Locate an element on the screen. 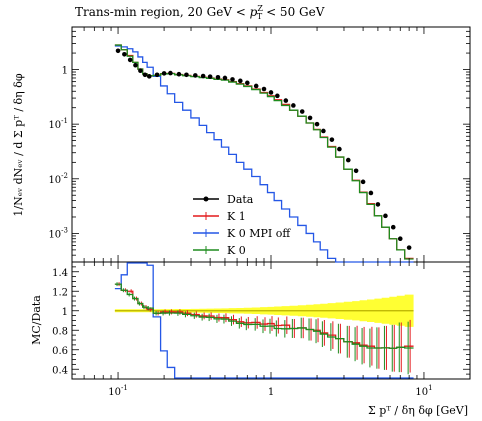 The image size is (482, 421). main-y-tick-label: 1 is located at coordinates (65, 71).